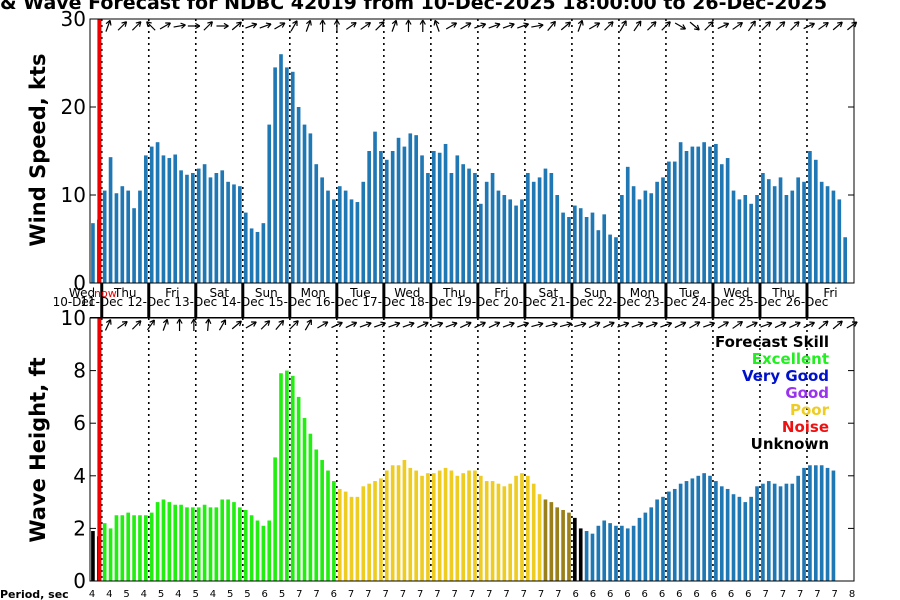 This screenshot has width=900, height=600. Describe the element at coordinates (810, 410) in the screenshot. I see `legend-entry: Poor` at that location.